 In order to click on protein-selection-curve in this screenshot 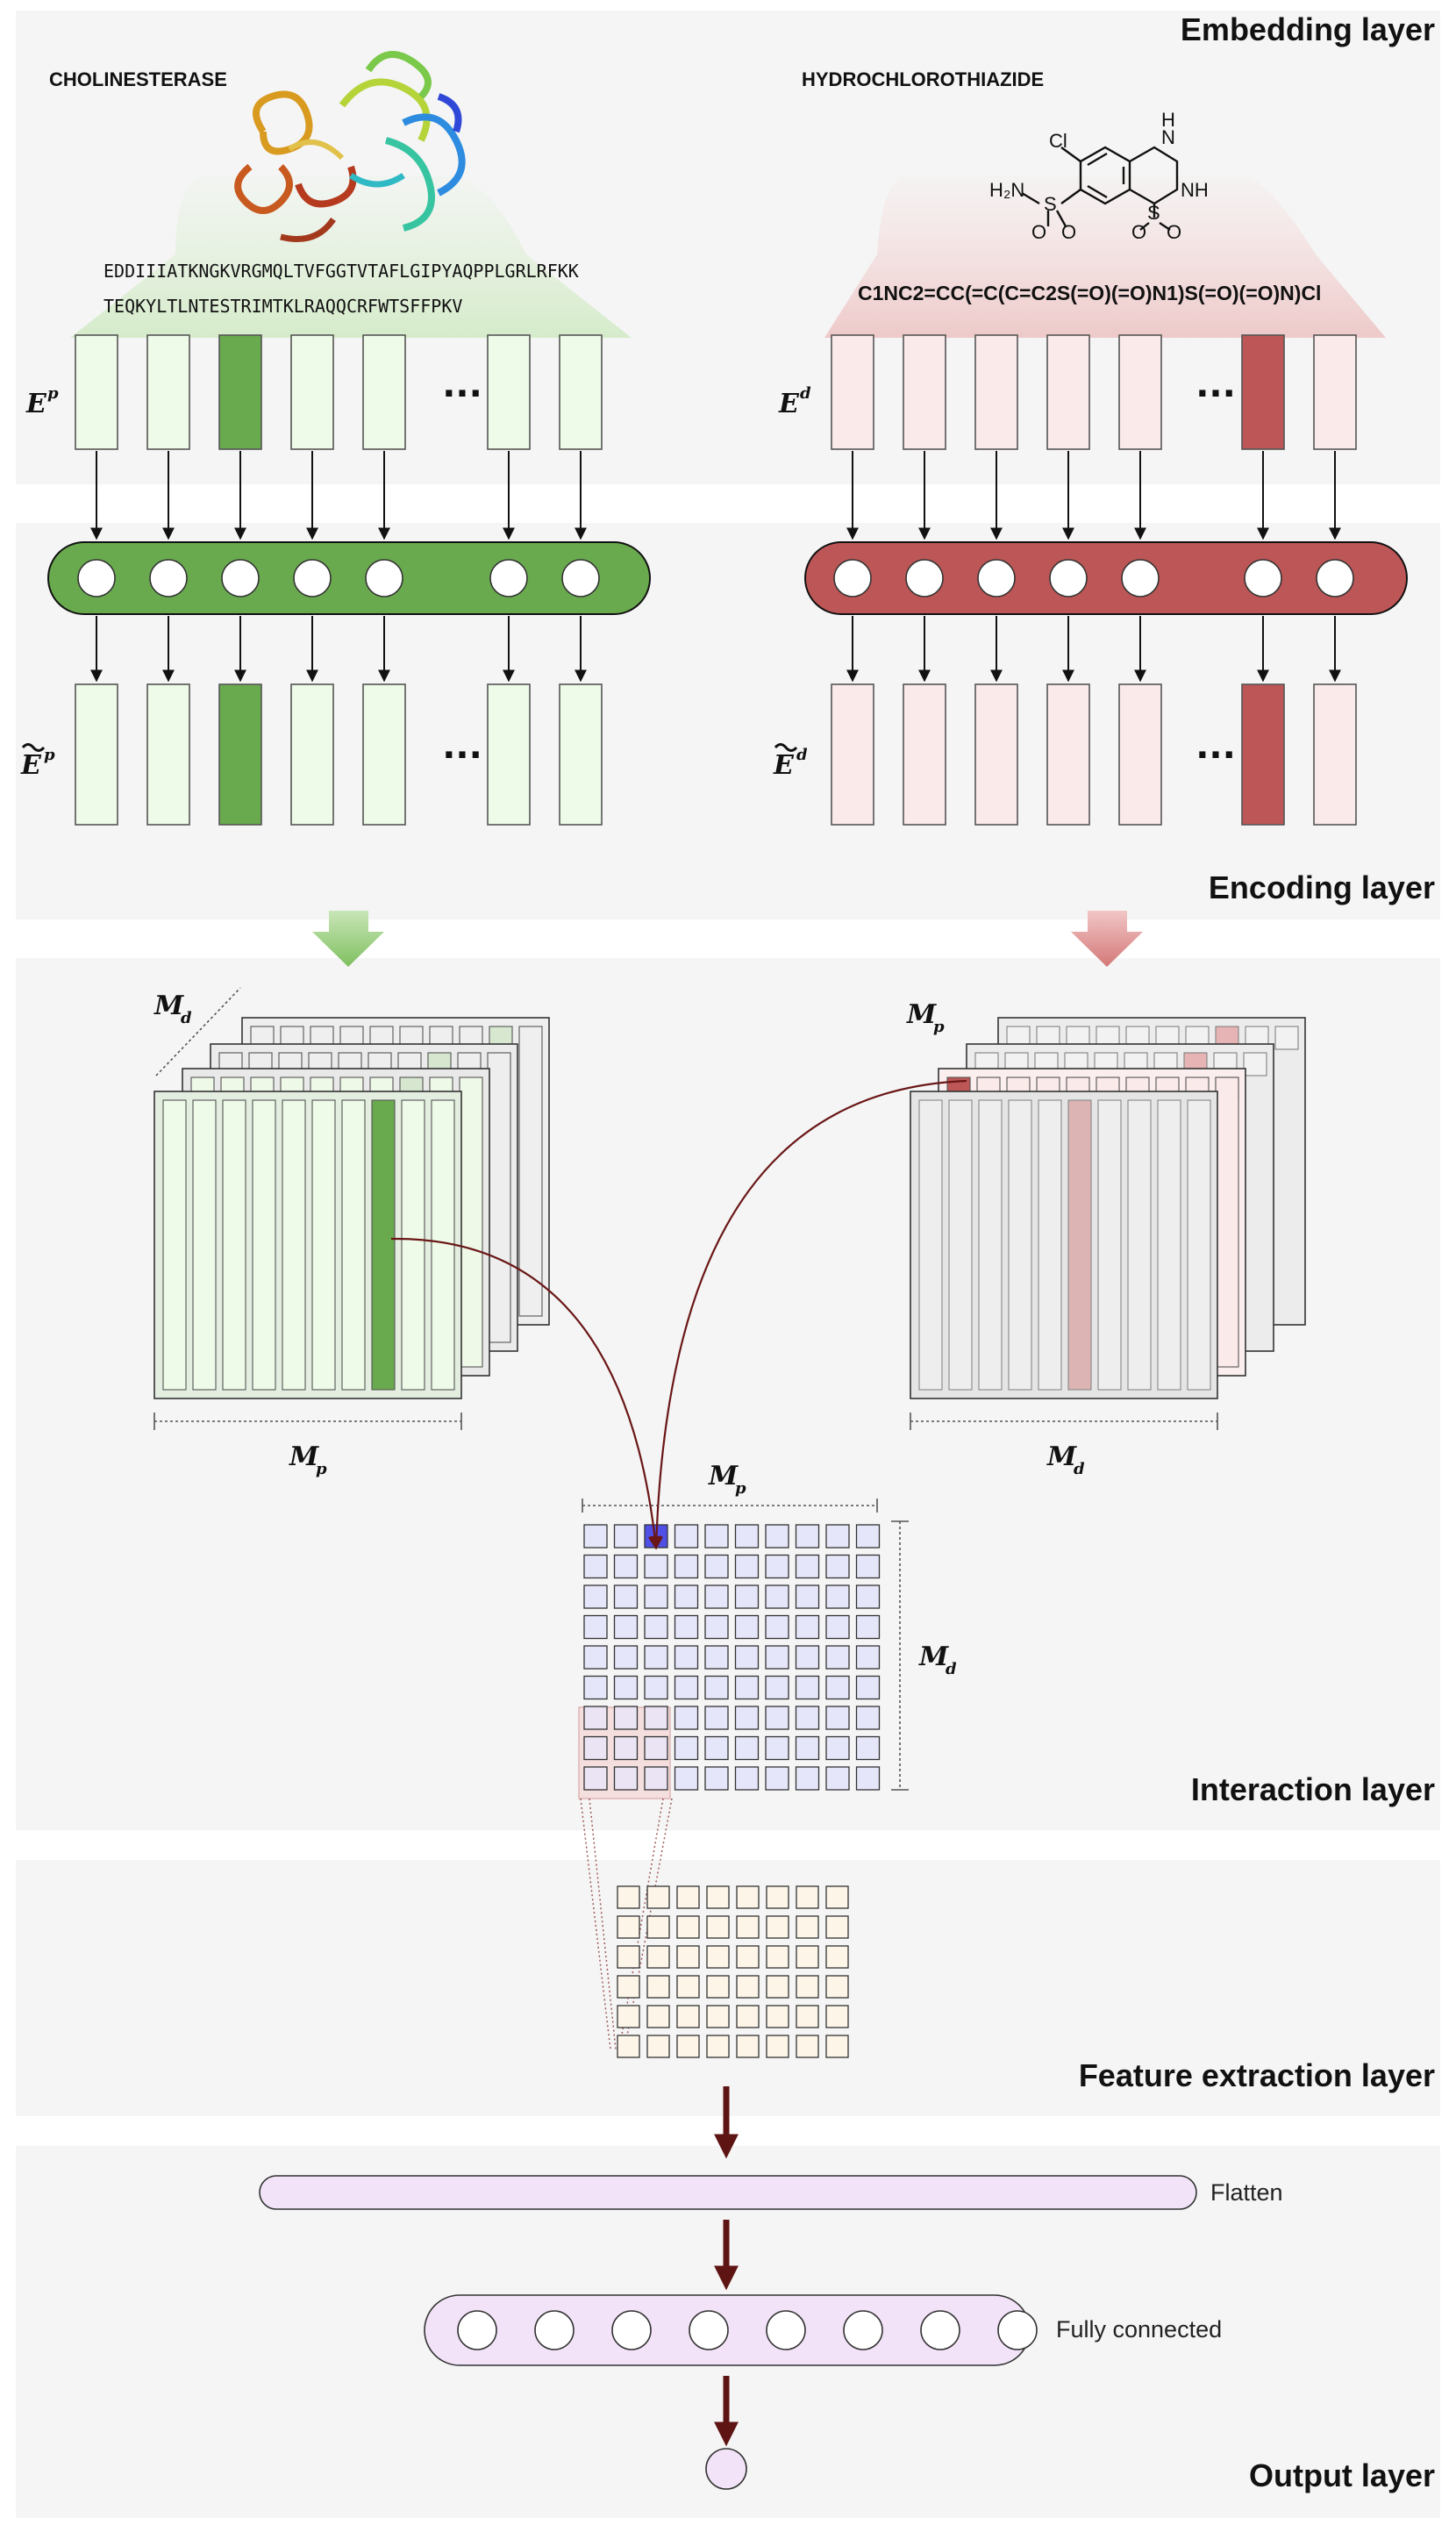, I will do `click(526, 1393)`.